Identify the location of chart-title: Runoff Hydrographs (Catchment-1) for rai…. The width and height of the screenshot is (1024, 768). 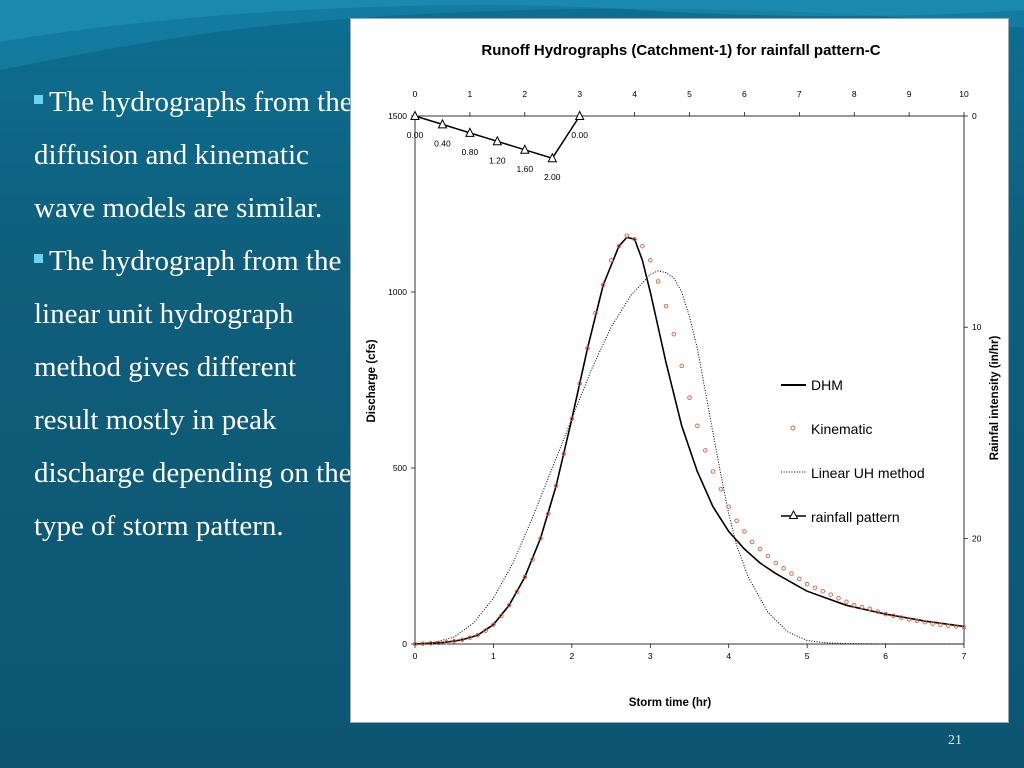
(680, 50).